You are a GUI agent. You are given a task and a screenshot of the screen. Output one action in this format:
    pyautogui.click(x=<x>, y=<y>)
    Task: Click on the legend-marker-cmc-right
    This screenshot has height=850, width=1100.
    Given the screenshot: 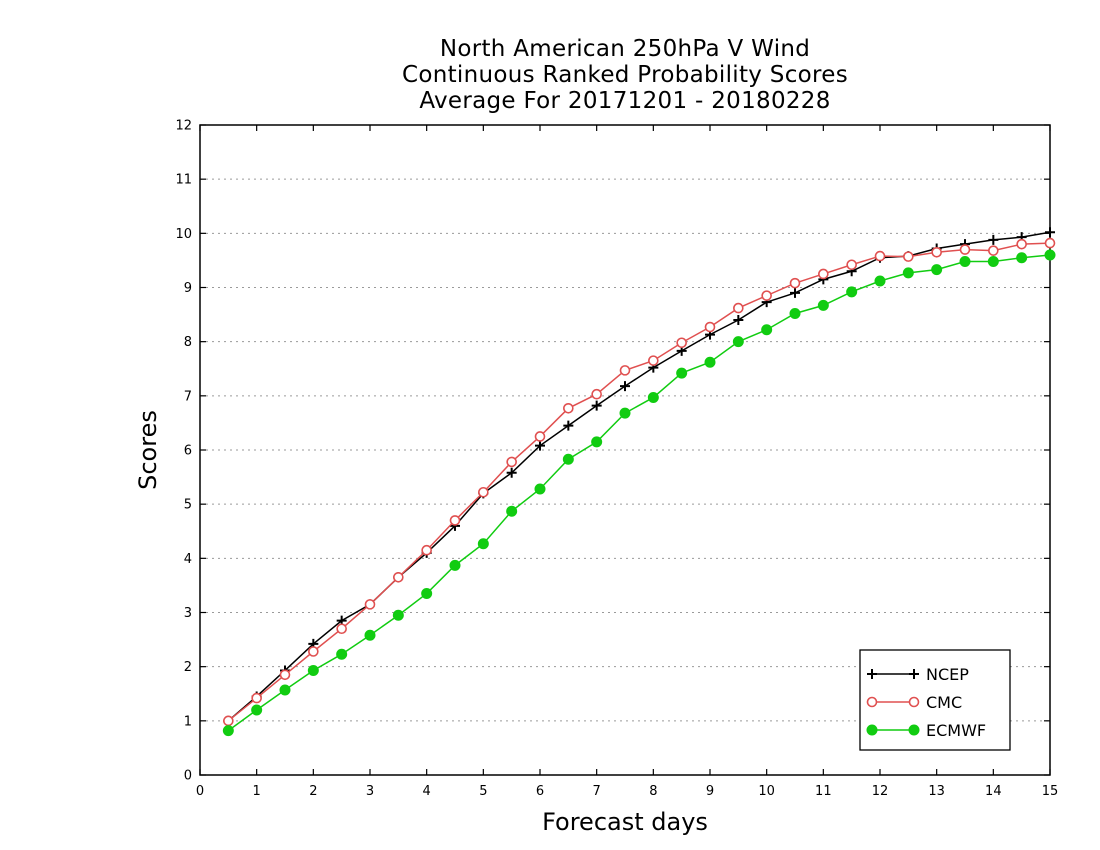 What is the action you would take?
    pyautogui.click(x=914, y=702)
    